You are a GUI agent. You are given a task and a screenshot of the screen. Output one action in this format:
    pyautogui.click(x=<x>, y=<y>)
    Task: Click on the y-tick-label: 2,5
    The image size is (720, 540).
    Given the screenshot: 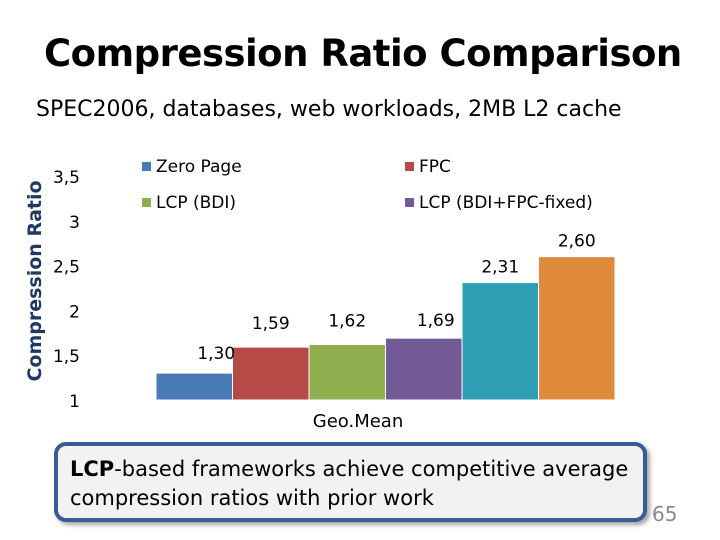 What is the action you would take?
    pyautogui.click(x=66, y=268)
    